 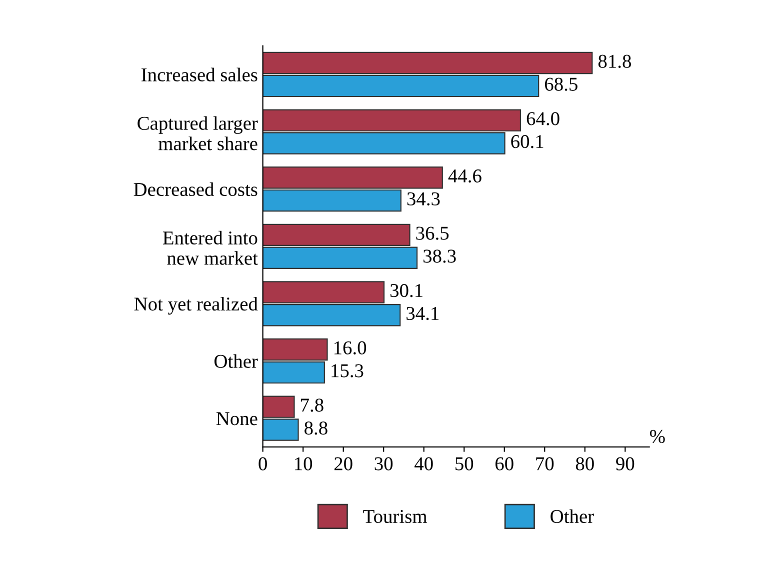 What do you see at coordinates (432, 233) in the screenshot?
I see `data-label: 36.5` at bounding box center [432, 233].